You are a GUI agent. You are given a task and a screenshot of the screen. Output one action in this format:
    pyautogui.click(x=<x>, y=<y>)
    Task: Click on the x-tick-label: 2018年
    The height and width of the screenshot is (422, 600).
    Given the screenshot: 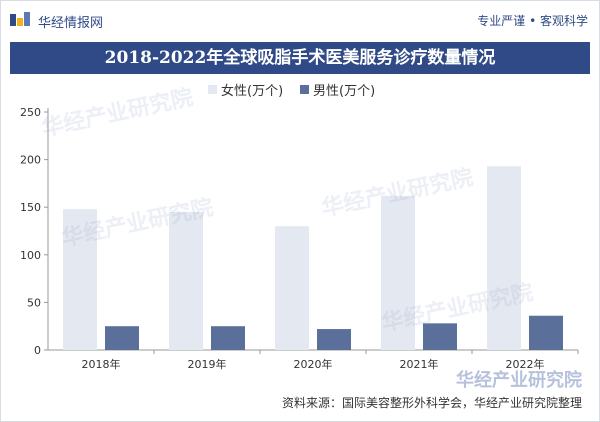 What is the action you would take?
    pyautogui.click(x=101, y=364)
    